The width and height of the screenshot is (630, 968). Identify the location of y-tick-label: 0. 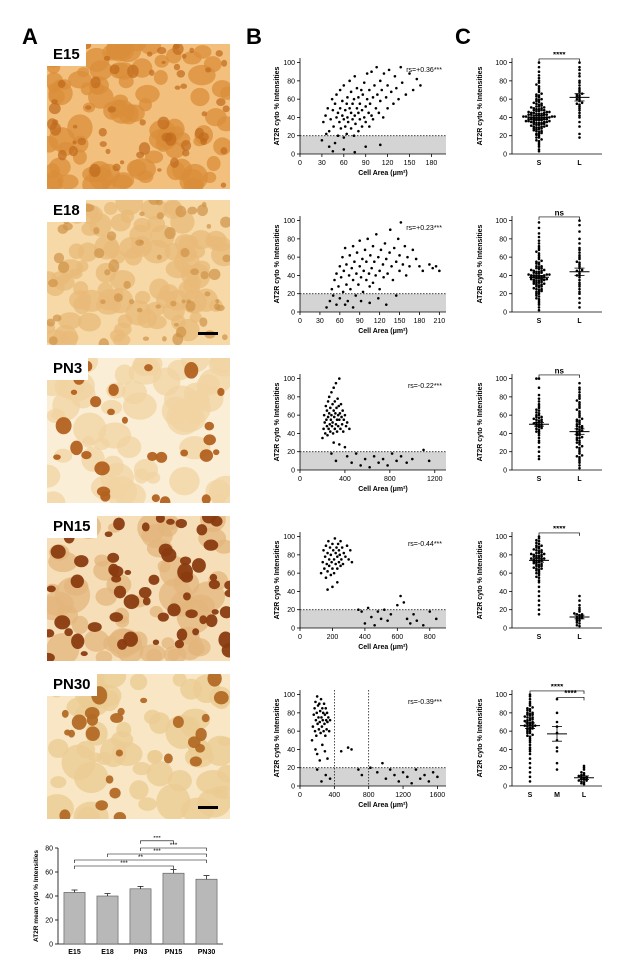
(293, 629).